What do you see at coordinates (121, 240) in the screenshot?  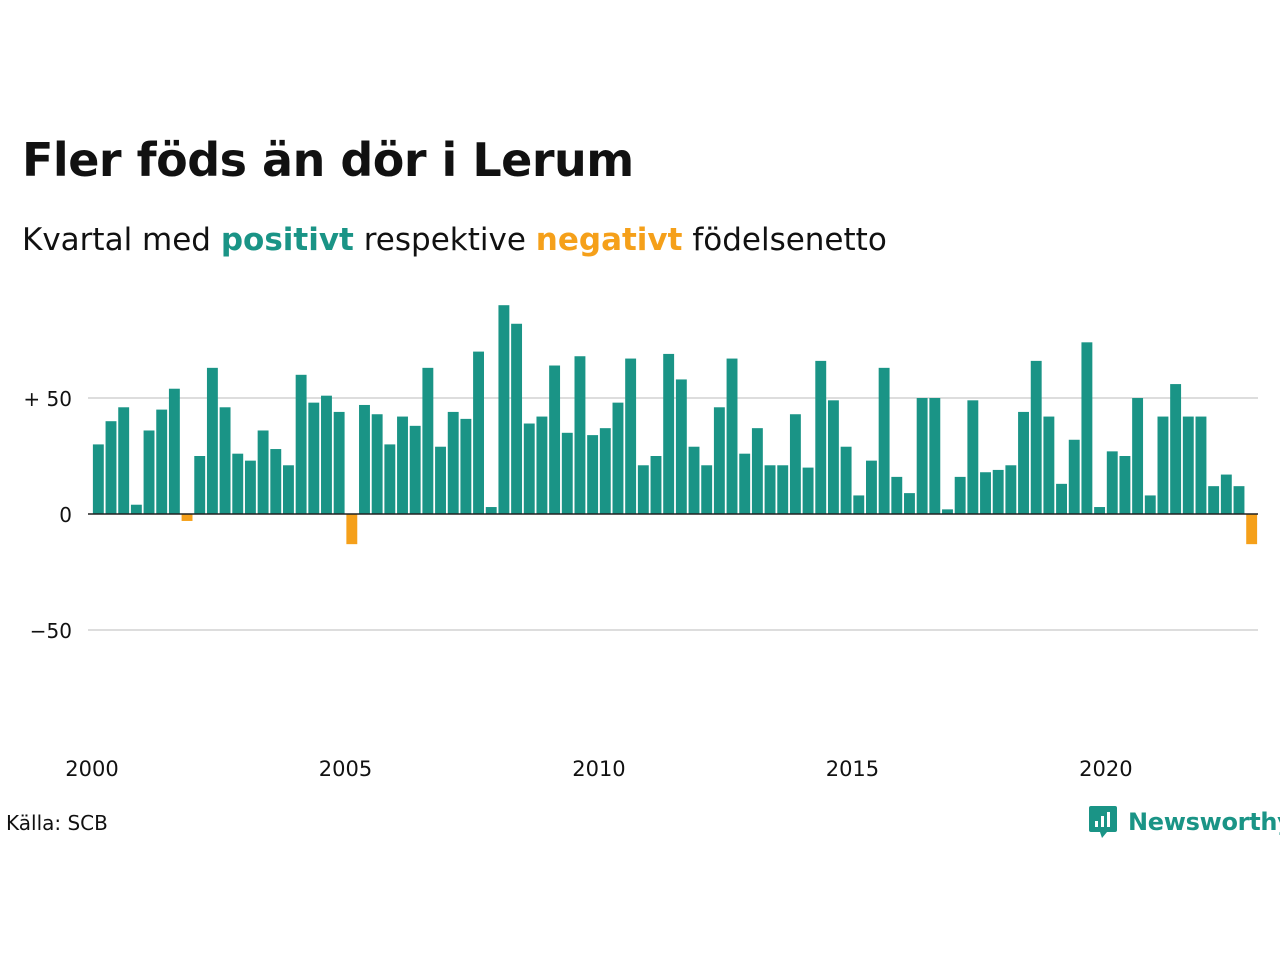 I see `subtitle-prefix: Kvartal med` at bounding box center [121, 240].